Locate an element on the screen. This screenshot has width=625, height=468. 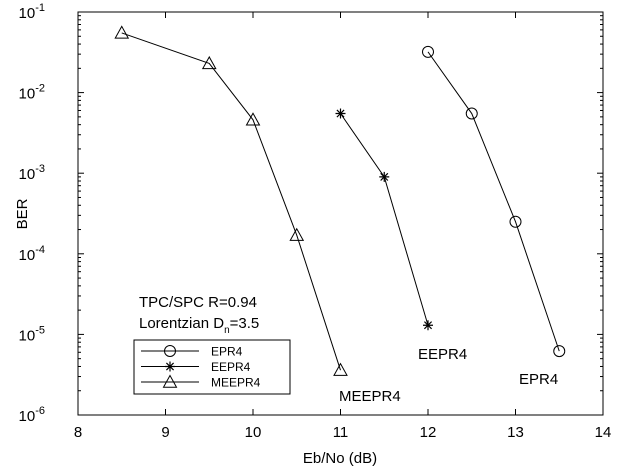
y-tick-label: 10⁻¹ is located at coordinates (32, 12).